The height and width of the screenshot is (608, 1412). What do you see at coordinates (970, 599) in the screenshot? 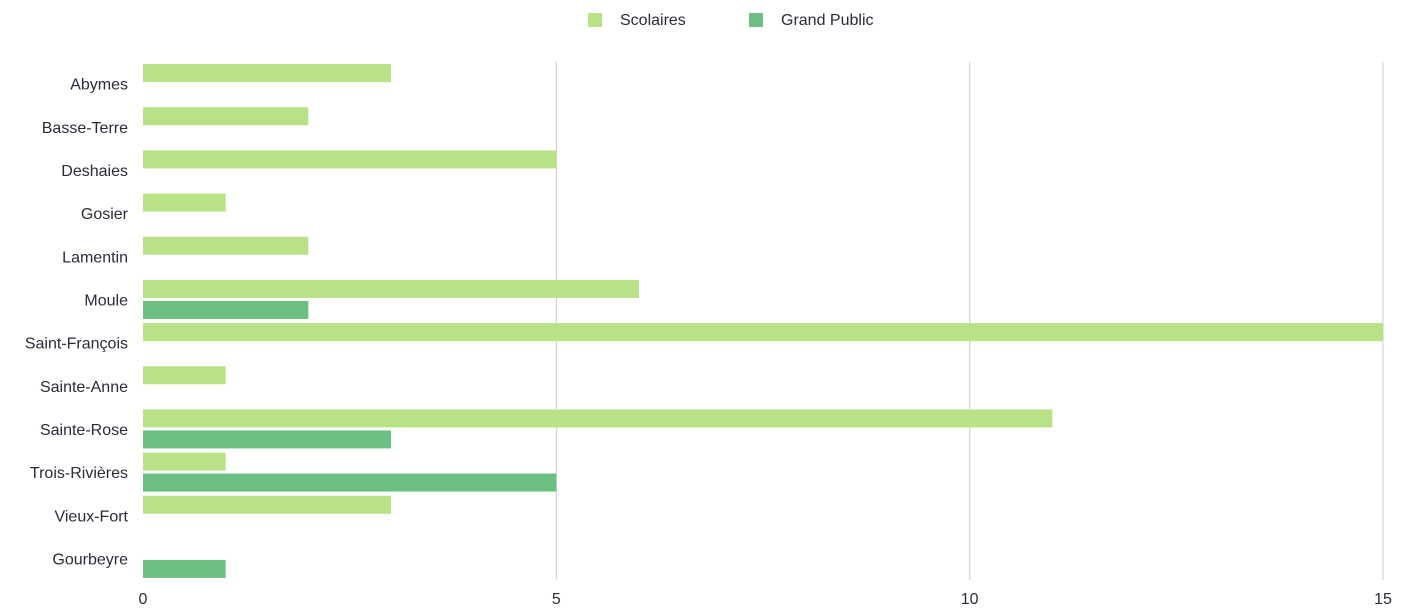
I see `x-tick-label: 10` at bounding box center [970, 599].